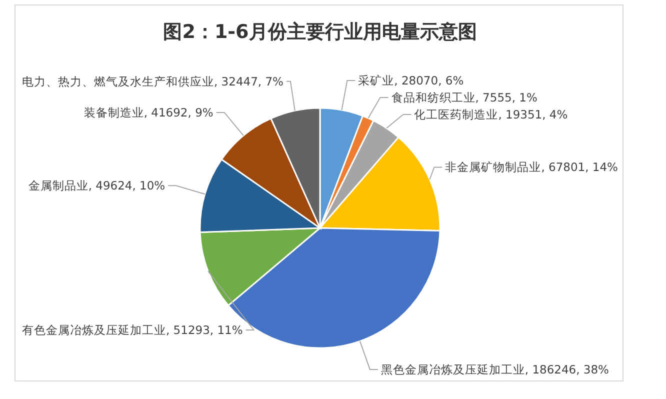 This screenshot has height=399, width=666. I want to click on chart-title: 图2：1-6月份主要行业用电量示意图, so click(320, 32).